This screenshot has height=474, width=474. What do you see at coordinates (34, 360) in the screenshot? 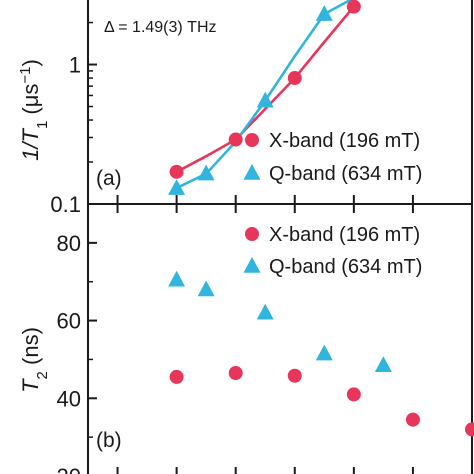
I see `panel-b-ylabel: T2 (ns)` at bounding box center [34, 360].